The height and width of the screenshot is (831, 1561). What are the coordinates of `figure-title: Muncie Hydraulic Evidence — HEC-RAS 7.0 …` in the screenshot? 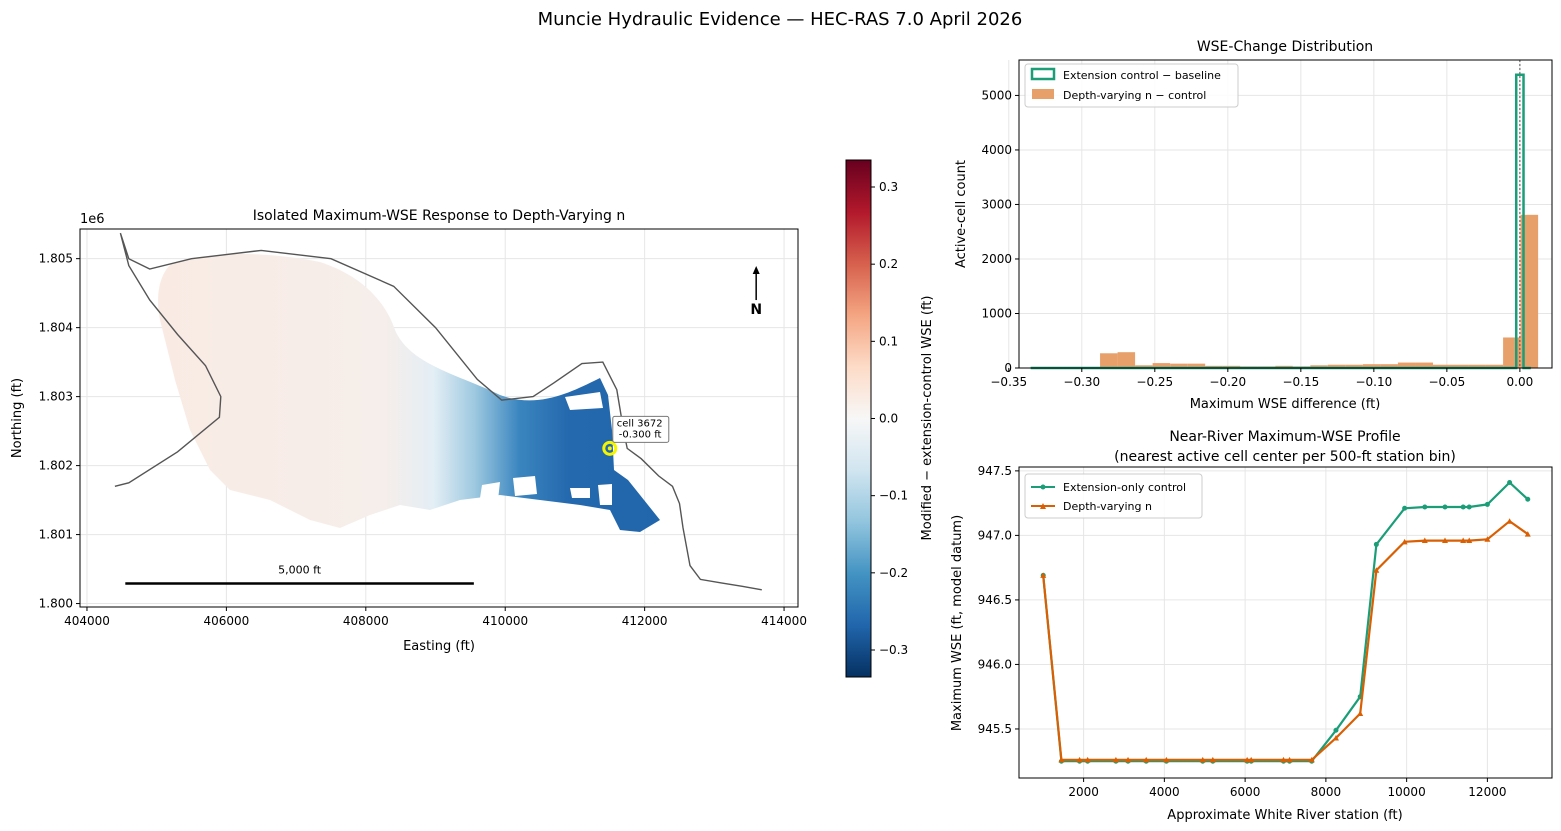 It's located at (780, 19).